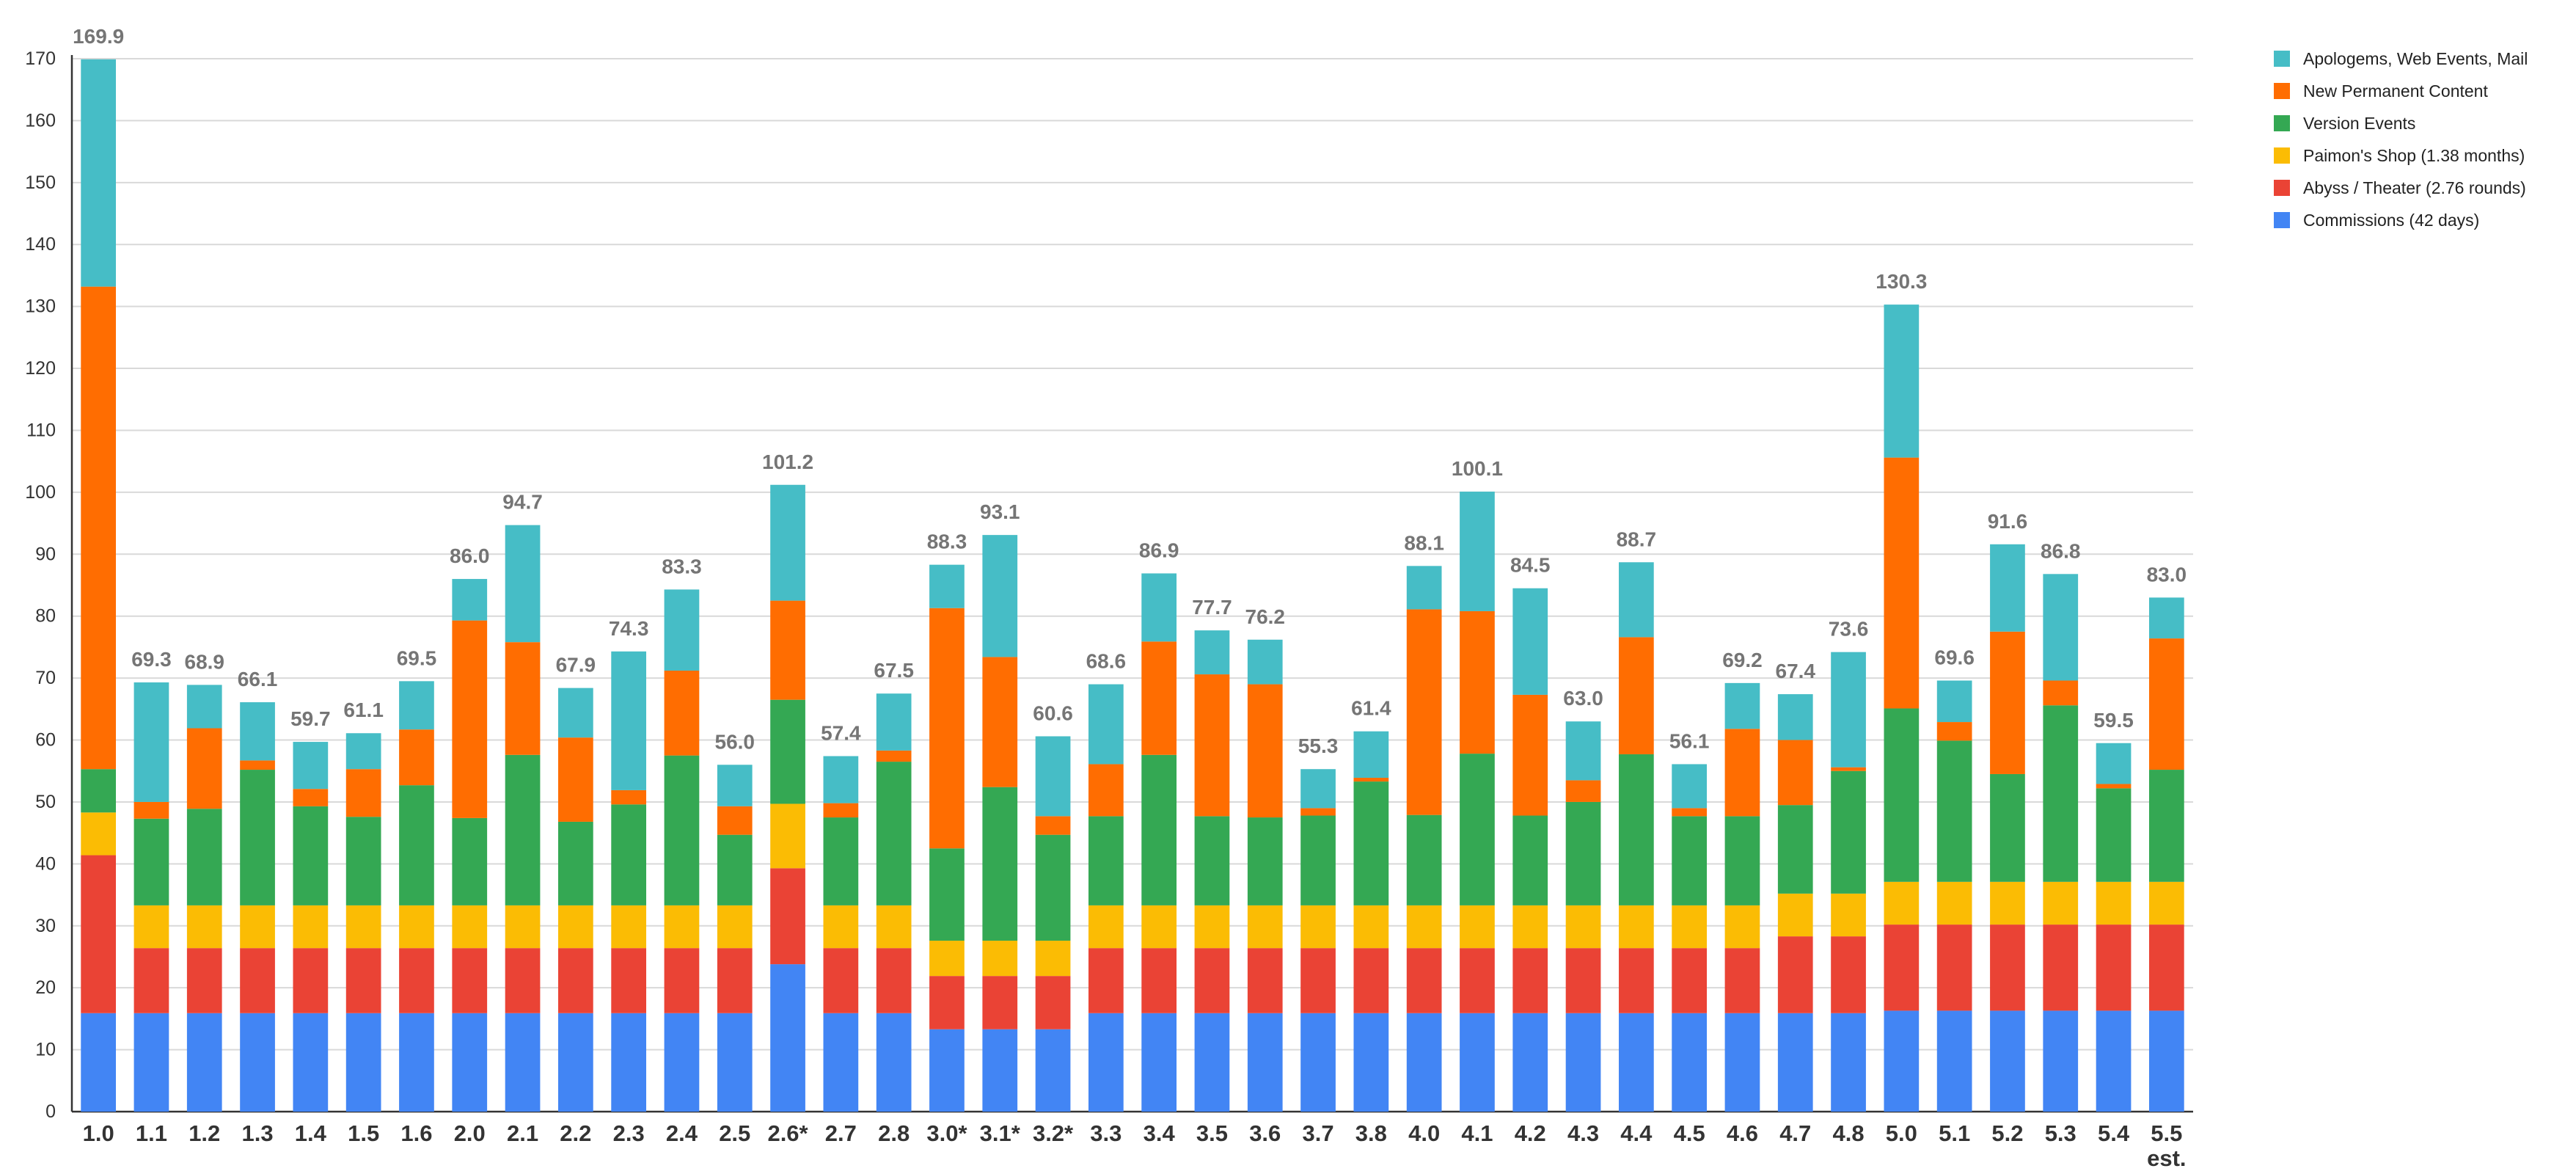 This screenshot has width=2576, height=1174. What do you see at coordinates (1265, 1133) in the screenshot?
I see `x-tick-label: 3.6` at bounding box center [1265, 1133].